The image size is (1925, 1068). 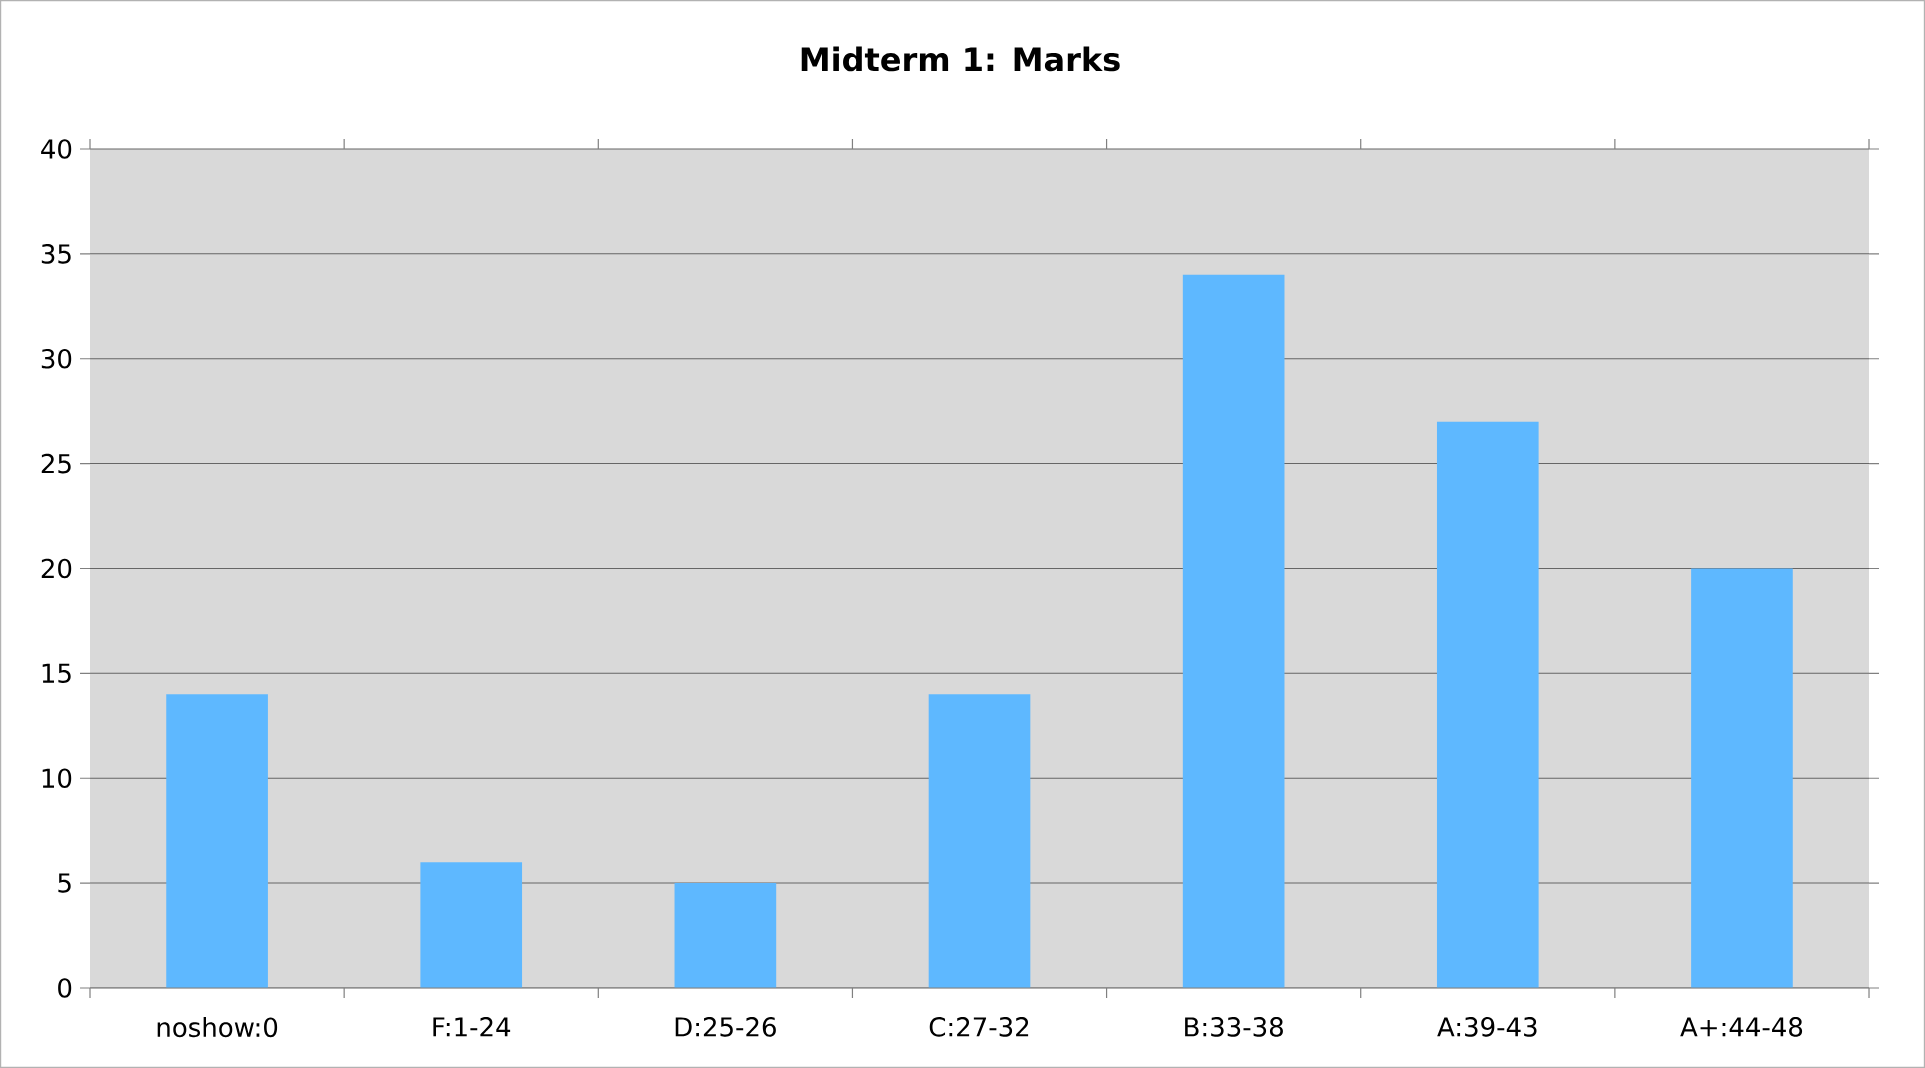 I want to click on chart-title: Midterm 1: Marks, so click(x=960, y=59).